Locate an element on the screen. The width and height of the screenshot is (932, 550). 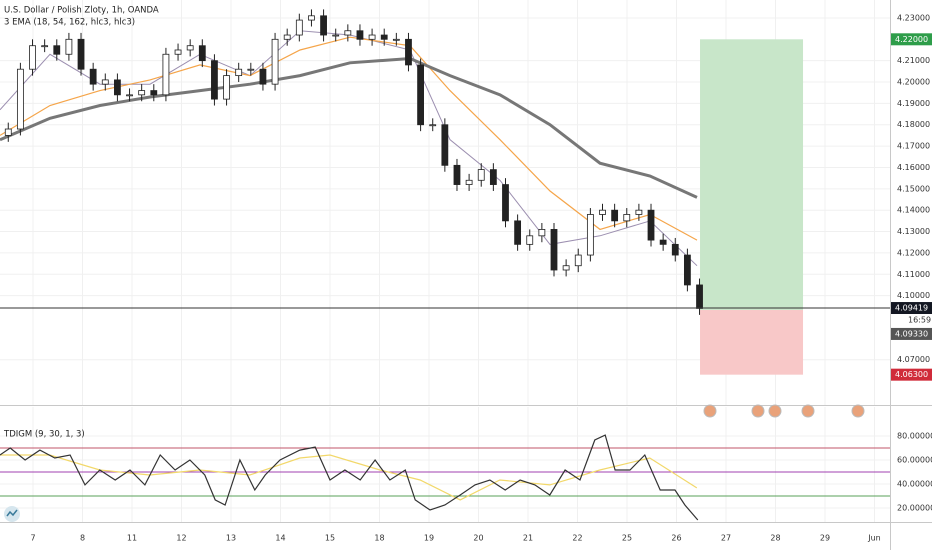
indicator-legend: TDIGM (9, 30, 1, 3) is located at coordinates (44, 435).